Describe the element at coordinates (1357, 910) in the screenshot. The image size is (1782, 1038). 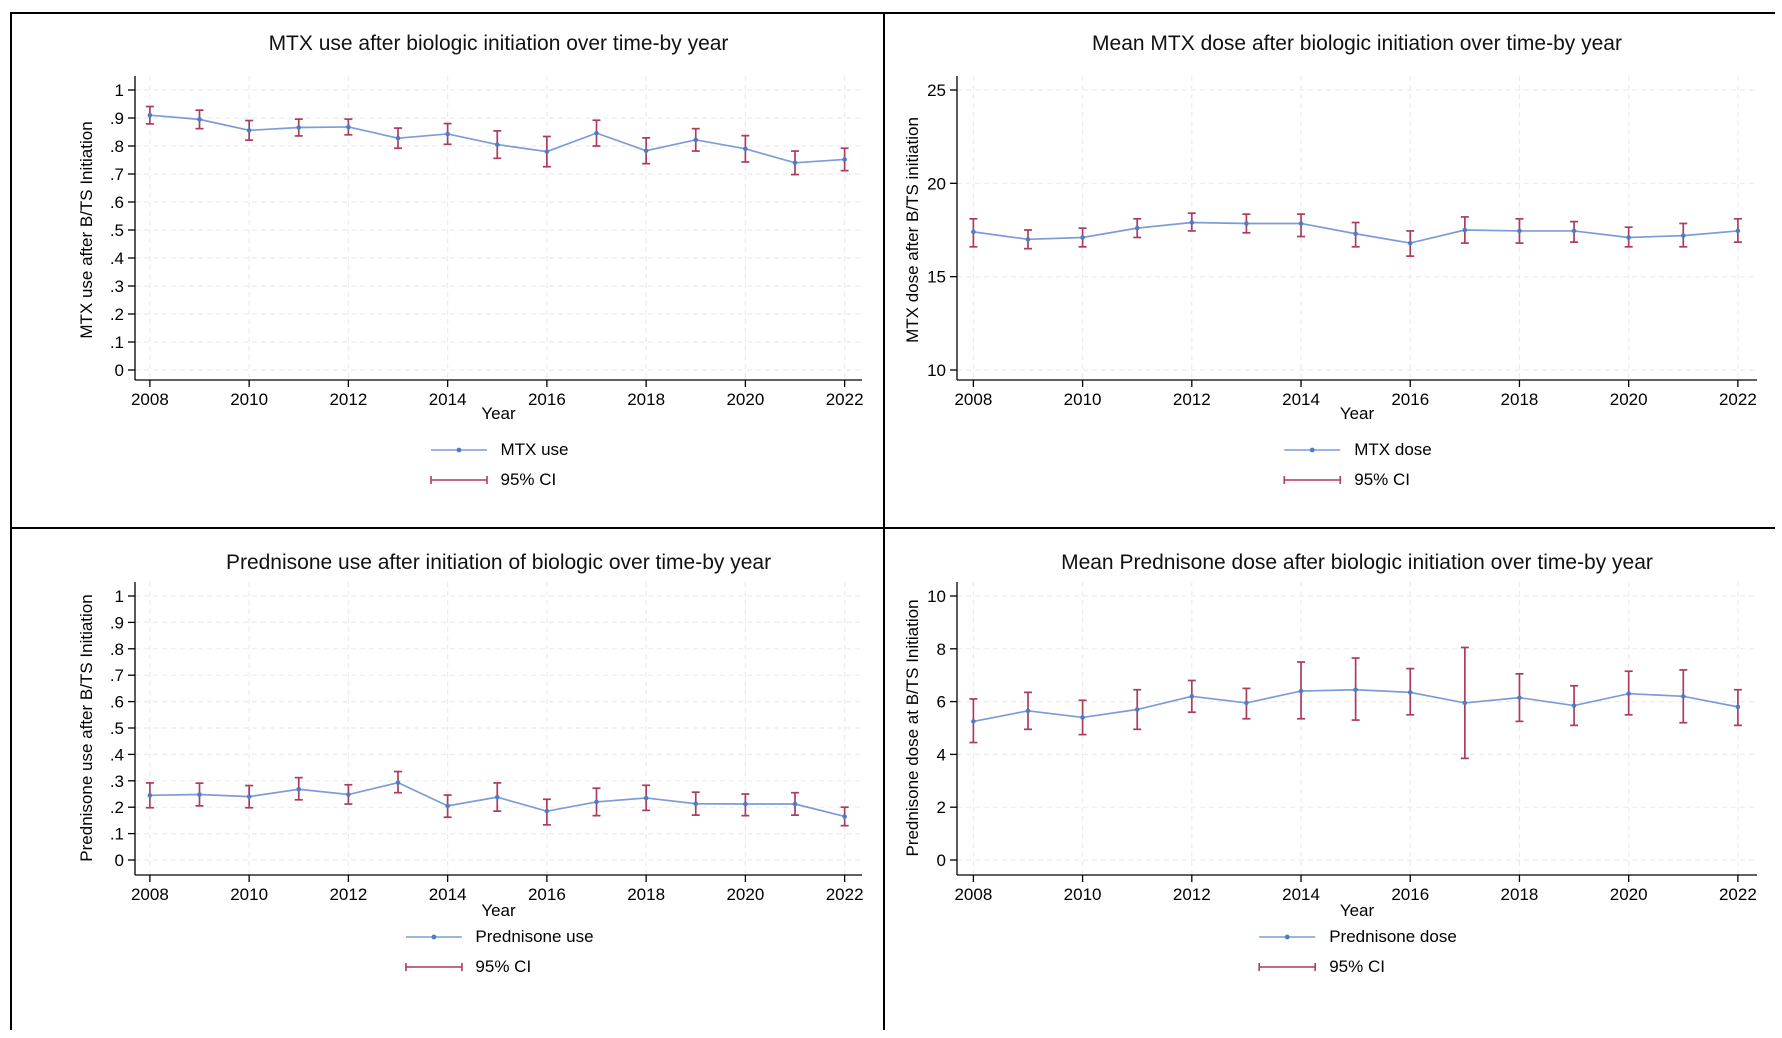
I see `x-axis-label-prednisone-dose: Year` at that location.